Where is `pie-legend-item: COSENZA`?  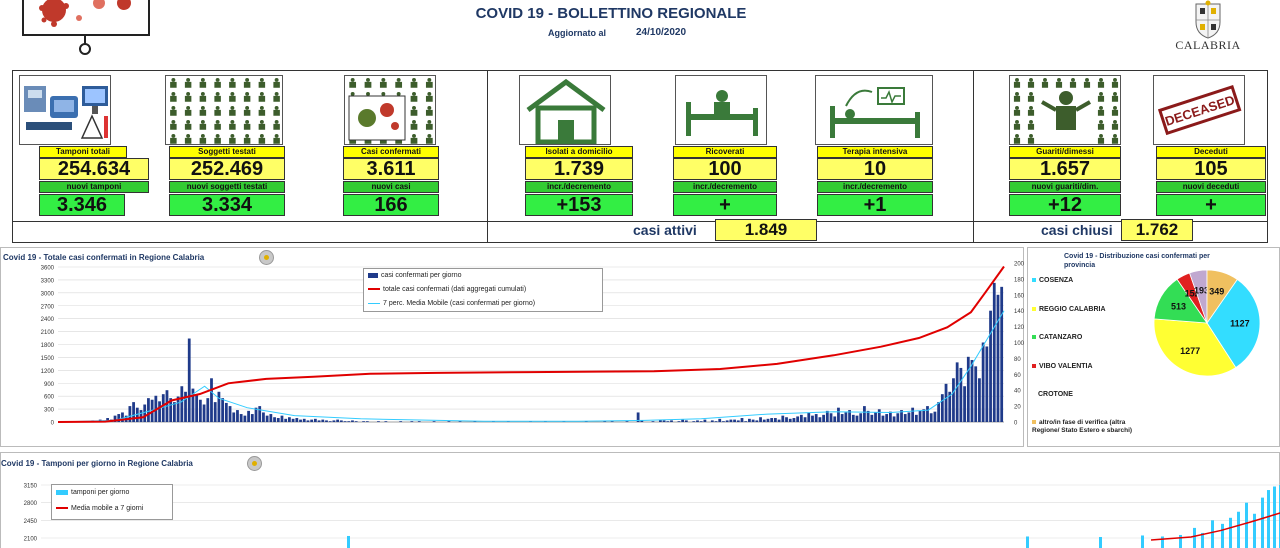
pie-legend-item: COSENZA is located at coordinates (1097, 280).